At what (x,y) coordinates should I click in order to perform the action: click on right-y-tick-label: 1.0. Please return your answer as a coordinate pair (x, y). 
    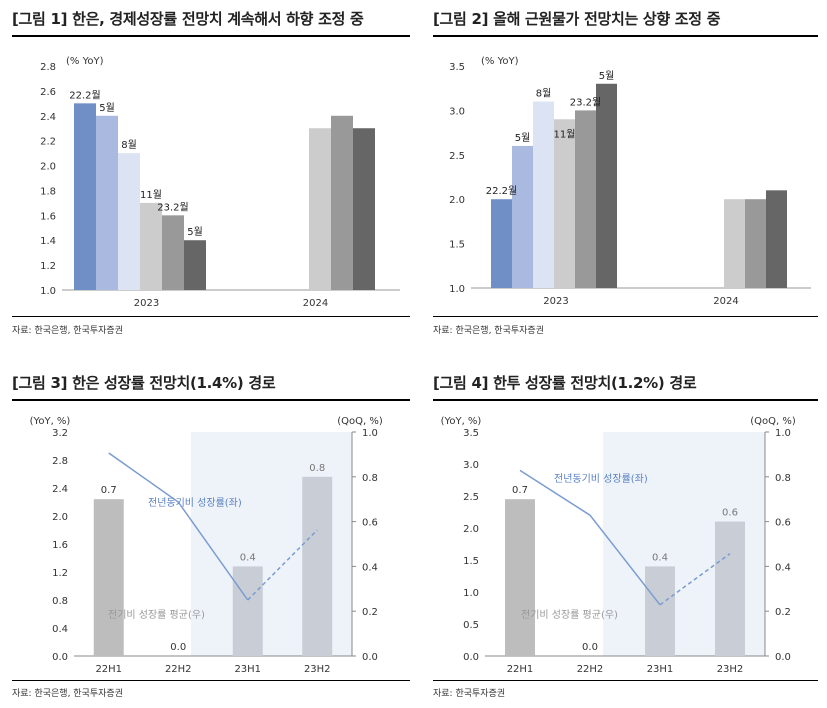
    Looking at the image, I should click on (783, 433).